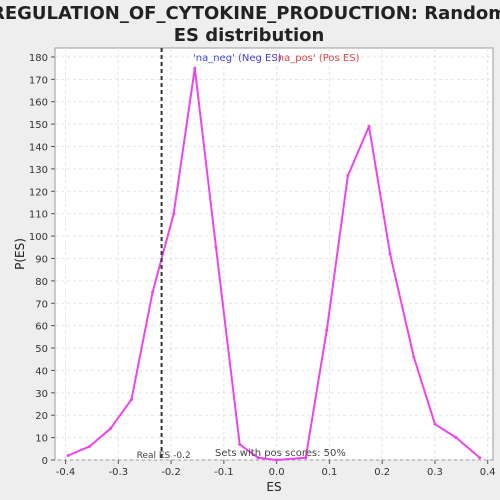  What do you see at coordinates (224, 472) in the screenshot?
I see `x-tick-label: -0.1` at bounding box center [224, 472].